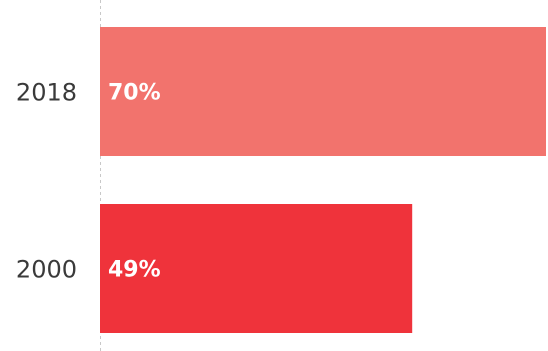  I want to click on category-label-2018: 2018, so click(46, 93).